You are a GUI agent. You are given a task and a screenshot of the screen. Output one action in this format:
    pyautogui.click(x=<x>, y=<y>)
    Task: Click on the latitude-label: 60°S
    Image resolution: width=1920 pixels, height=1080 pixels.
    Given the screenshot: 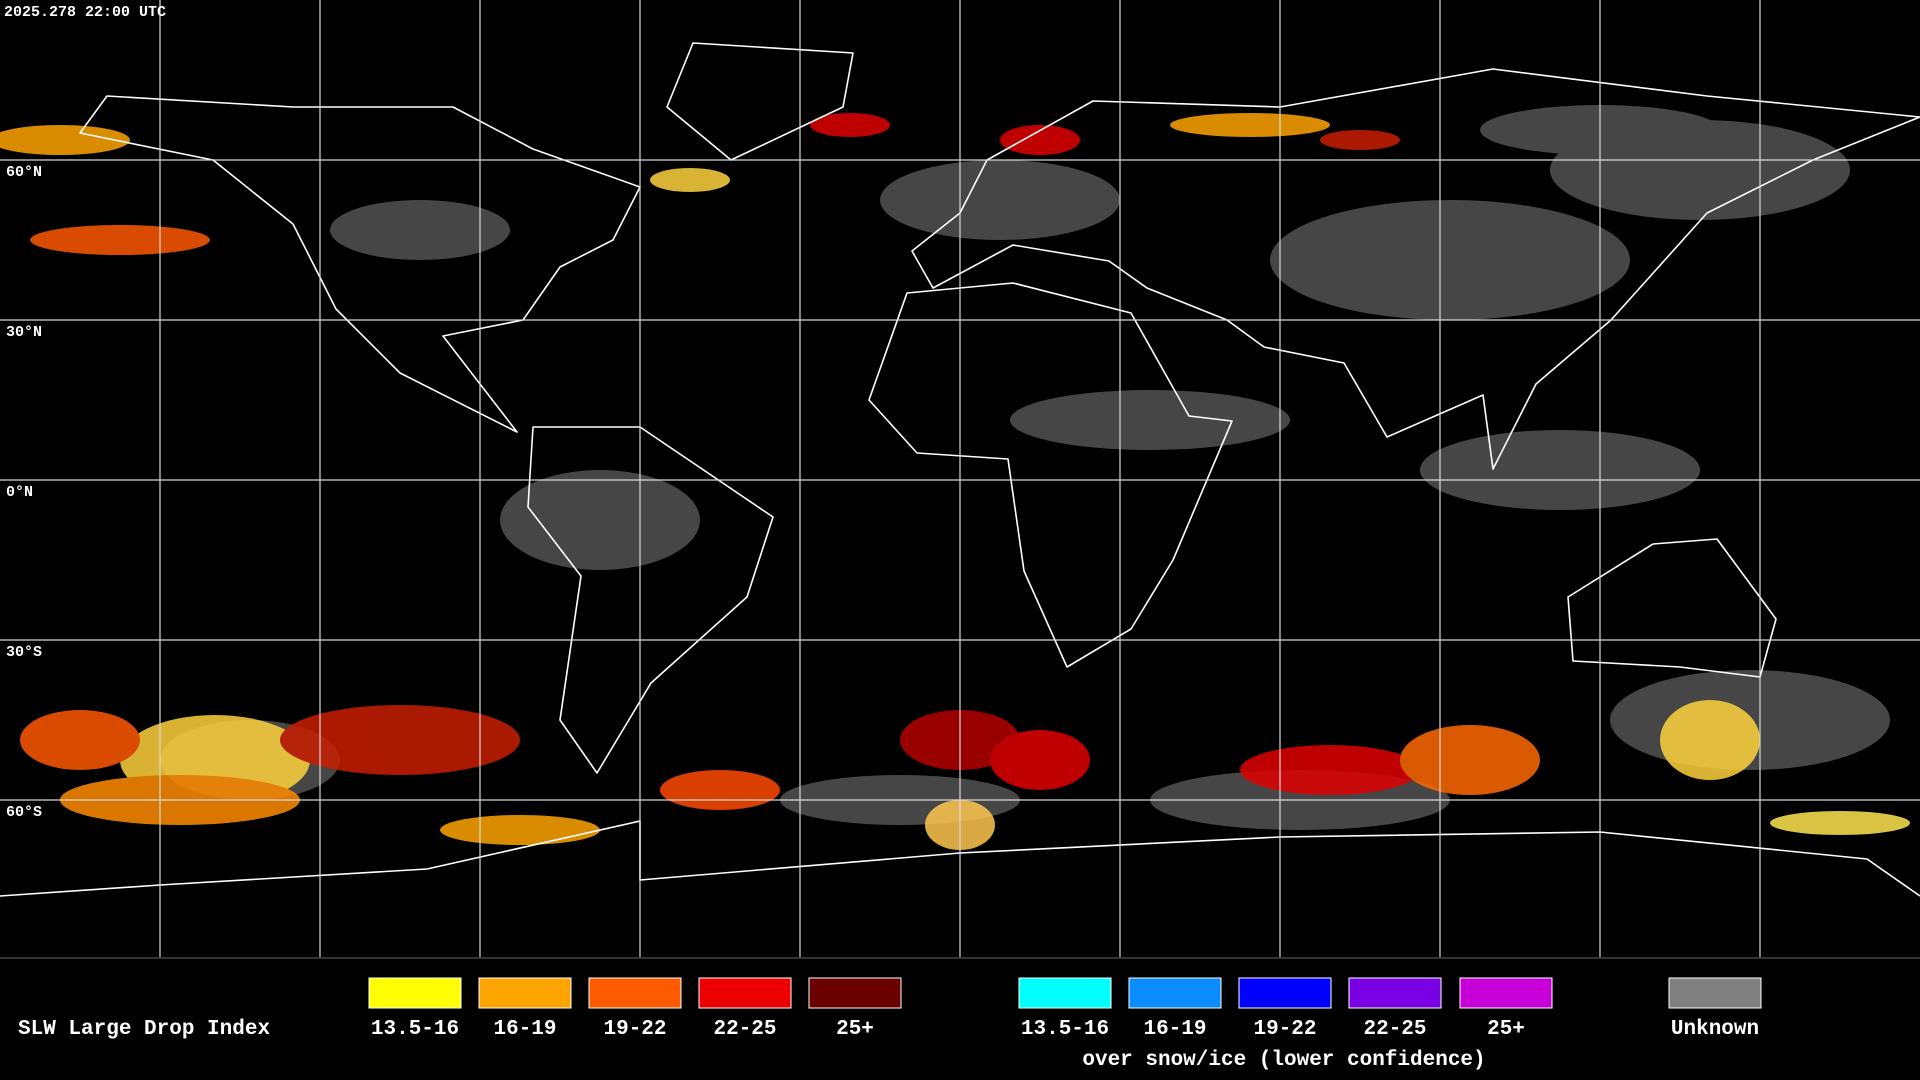 What is the action you would take?
    pyautogui.click(x=24, y=812)
    